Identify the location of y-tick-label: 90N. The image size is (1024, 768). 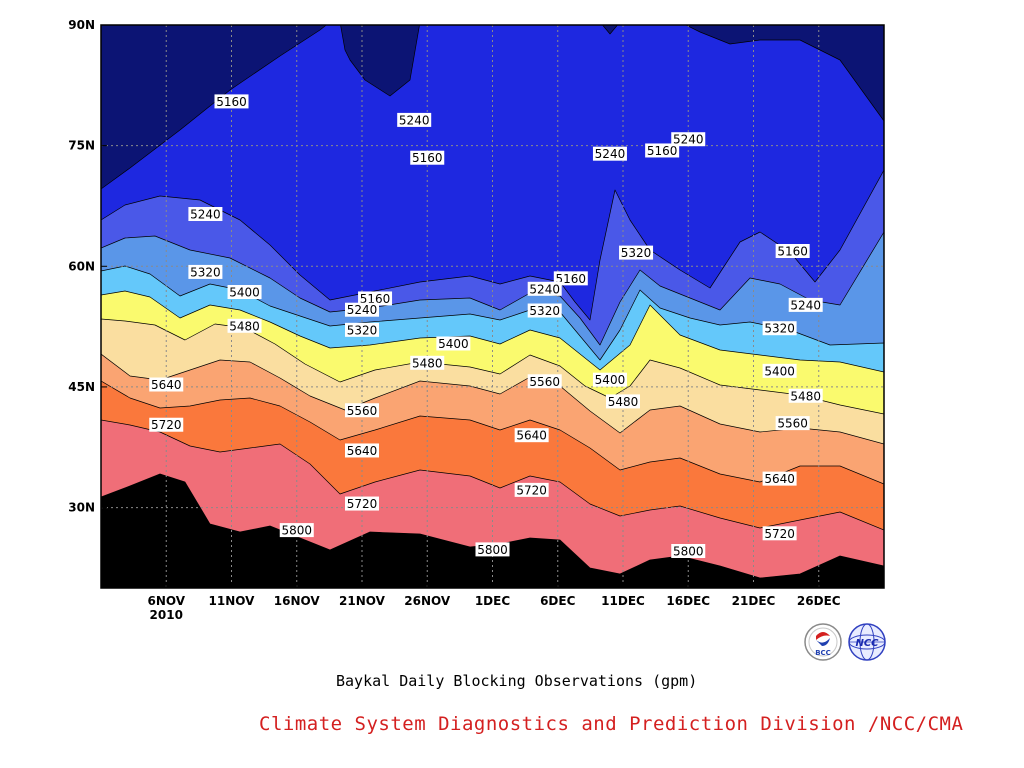
(81, 25).